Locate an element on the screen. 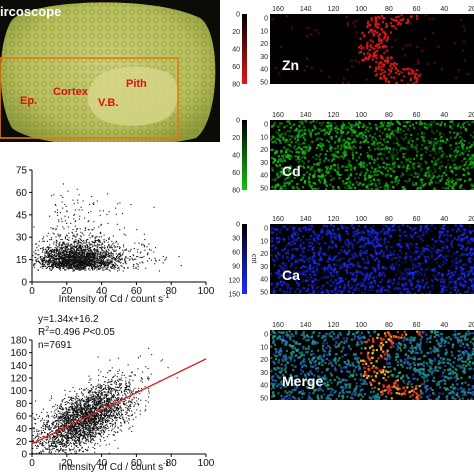 The width and height of the screenshot is (474, 474). chart1-y-tick-label: 60 is located at coordinates (22, 193).